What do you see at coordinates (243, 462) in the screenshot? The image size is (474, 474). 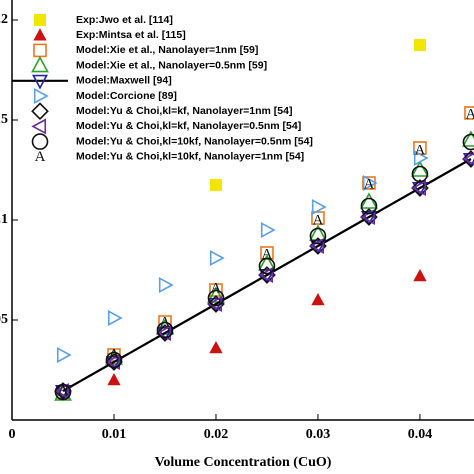 I see `x-axis-label: Volume Concentration (CuO)` at bounding box center [243, 462].